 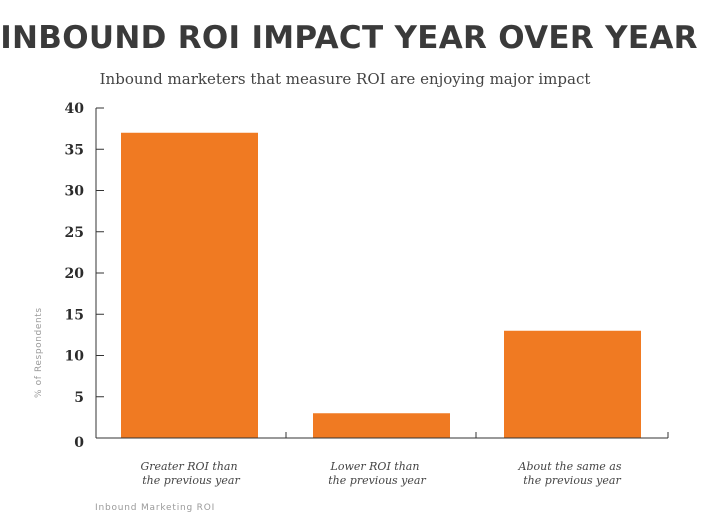 What do you see at coordinates (74, 315) in the screenshot?
I see `y-tick-label: 15` at bounding box center [74, 315].